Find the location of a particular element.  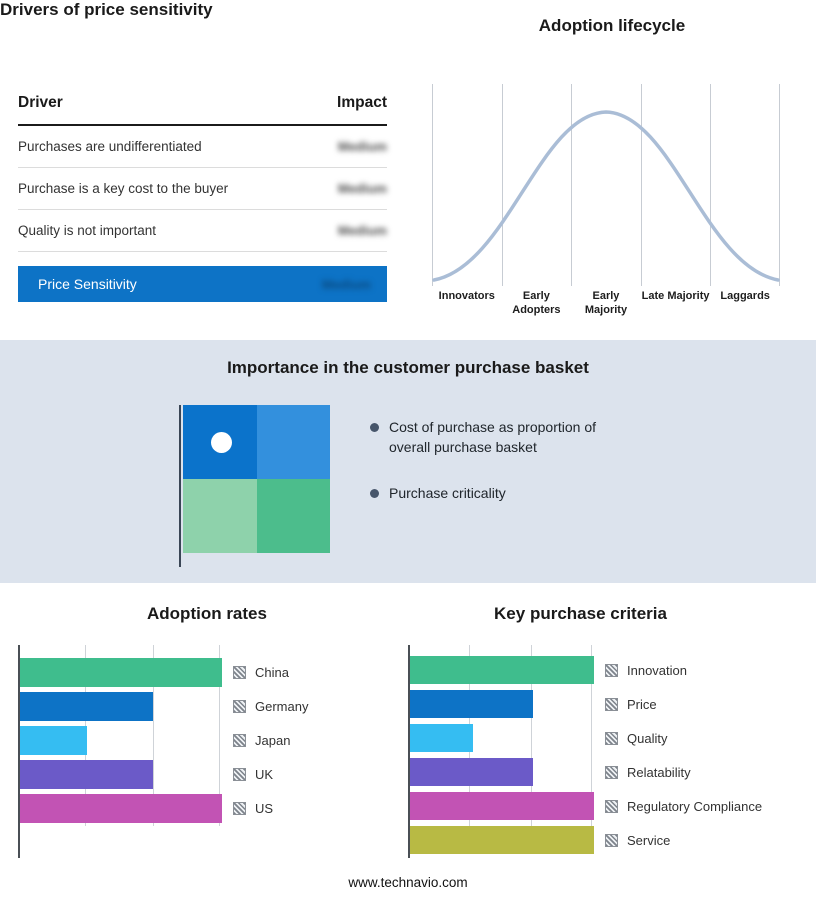

stage-label-late-majority: Late Majority is located at coordinates (675, 296).